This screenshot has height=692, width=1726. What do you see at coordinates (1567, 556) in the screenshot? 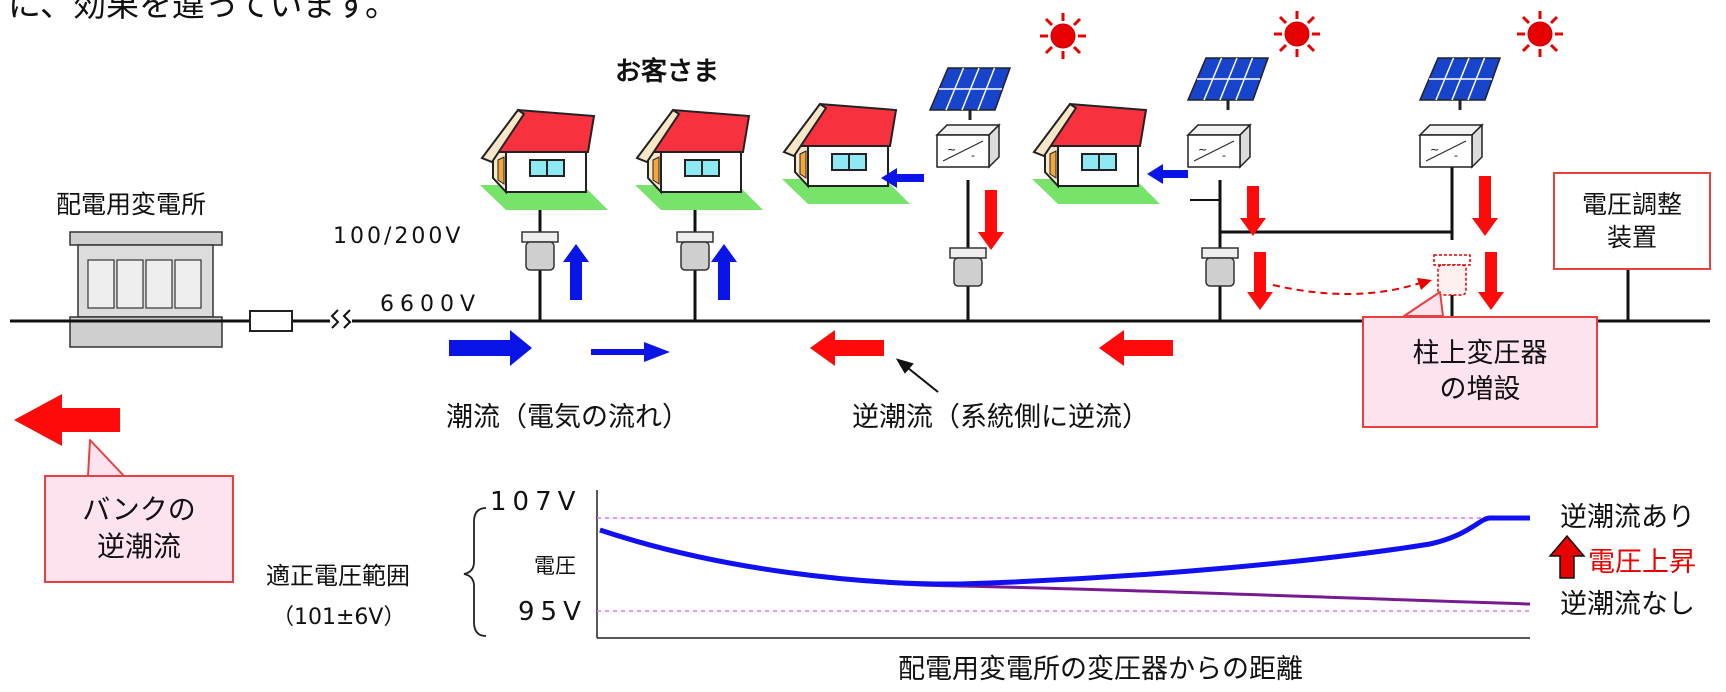
I see `voltage-rise-arrow` at bounding box center [1567, 556].